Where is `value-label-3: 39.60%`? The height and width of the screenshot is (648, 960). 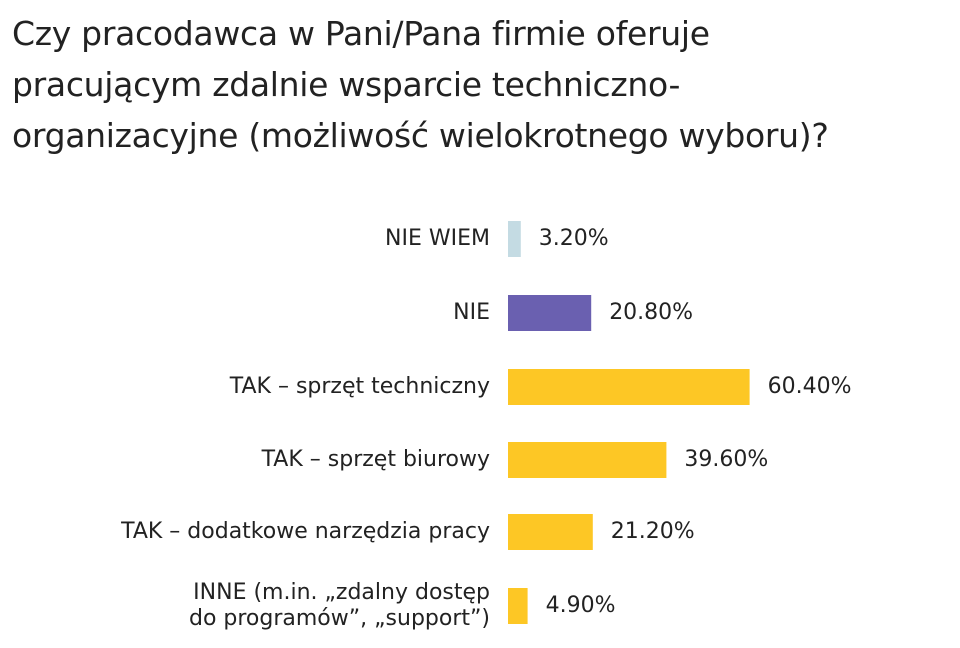
value-label-3: 39.60% is located at coordinates (726, 459).